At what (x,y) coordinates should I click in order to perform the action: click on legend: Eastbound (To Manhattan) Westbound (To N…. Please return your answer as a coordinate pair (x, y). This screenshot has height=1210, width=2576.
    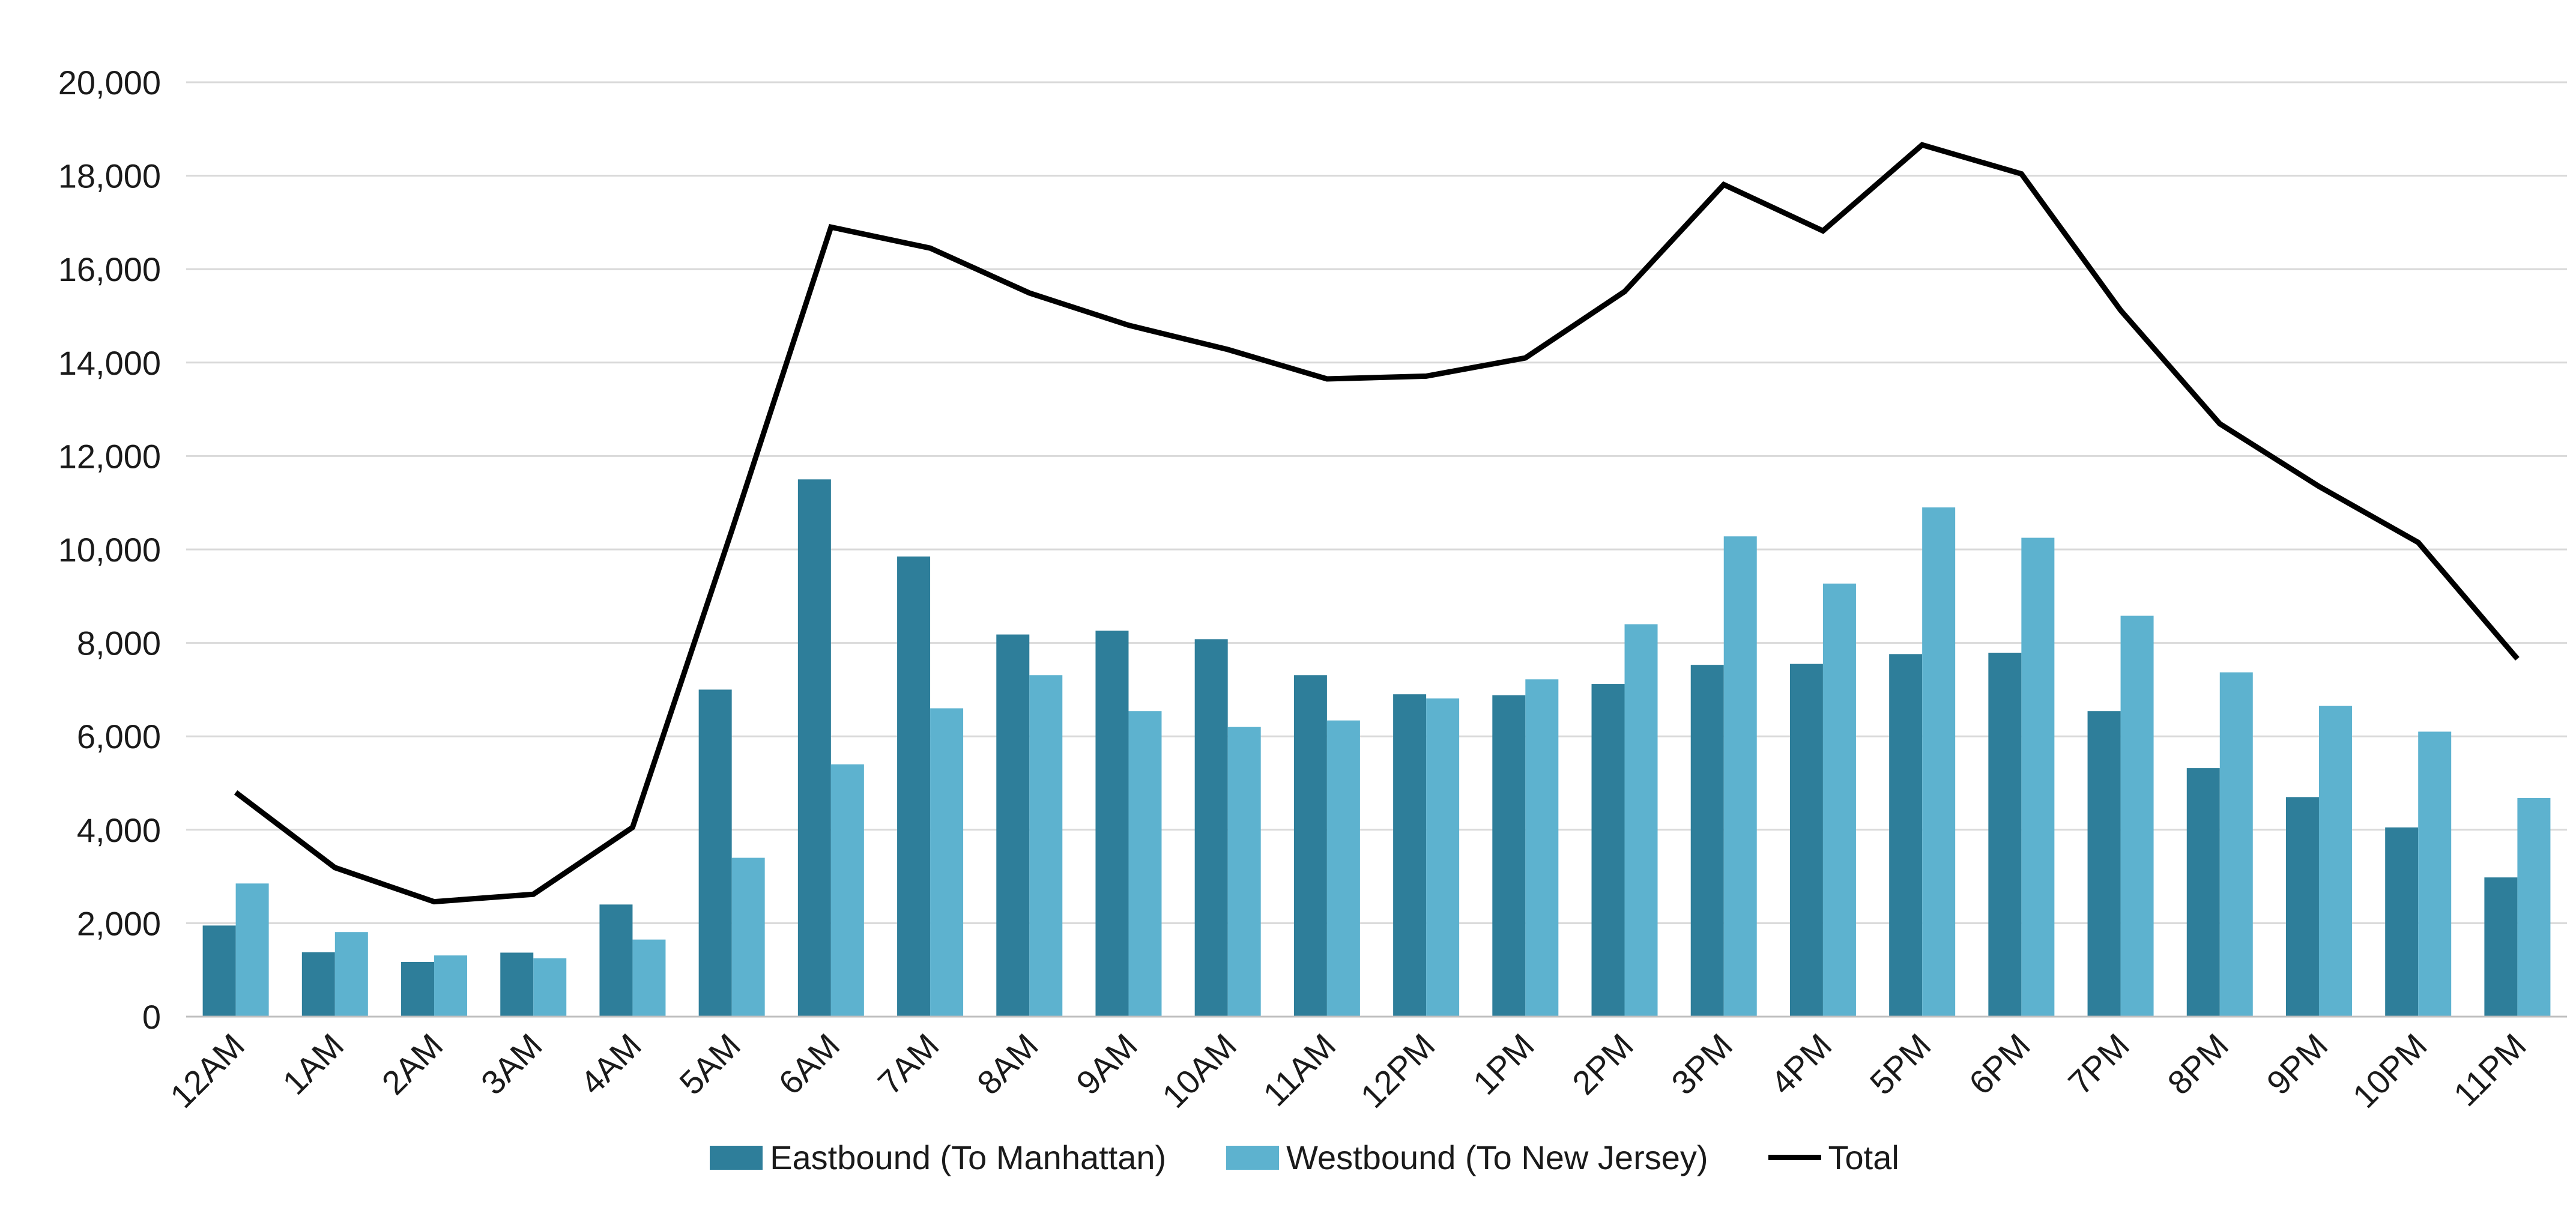
    Looking at the image, I should click on (1288, 1157).